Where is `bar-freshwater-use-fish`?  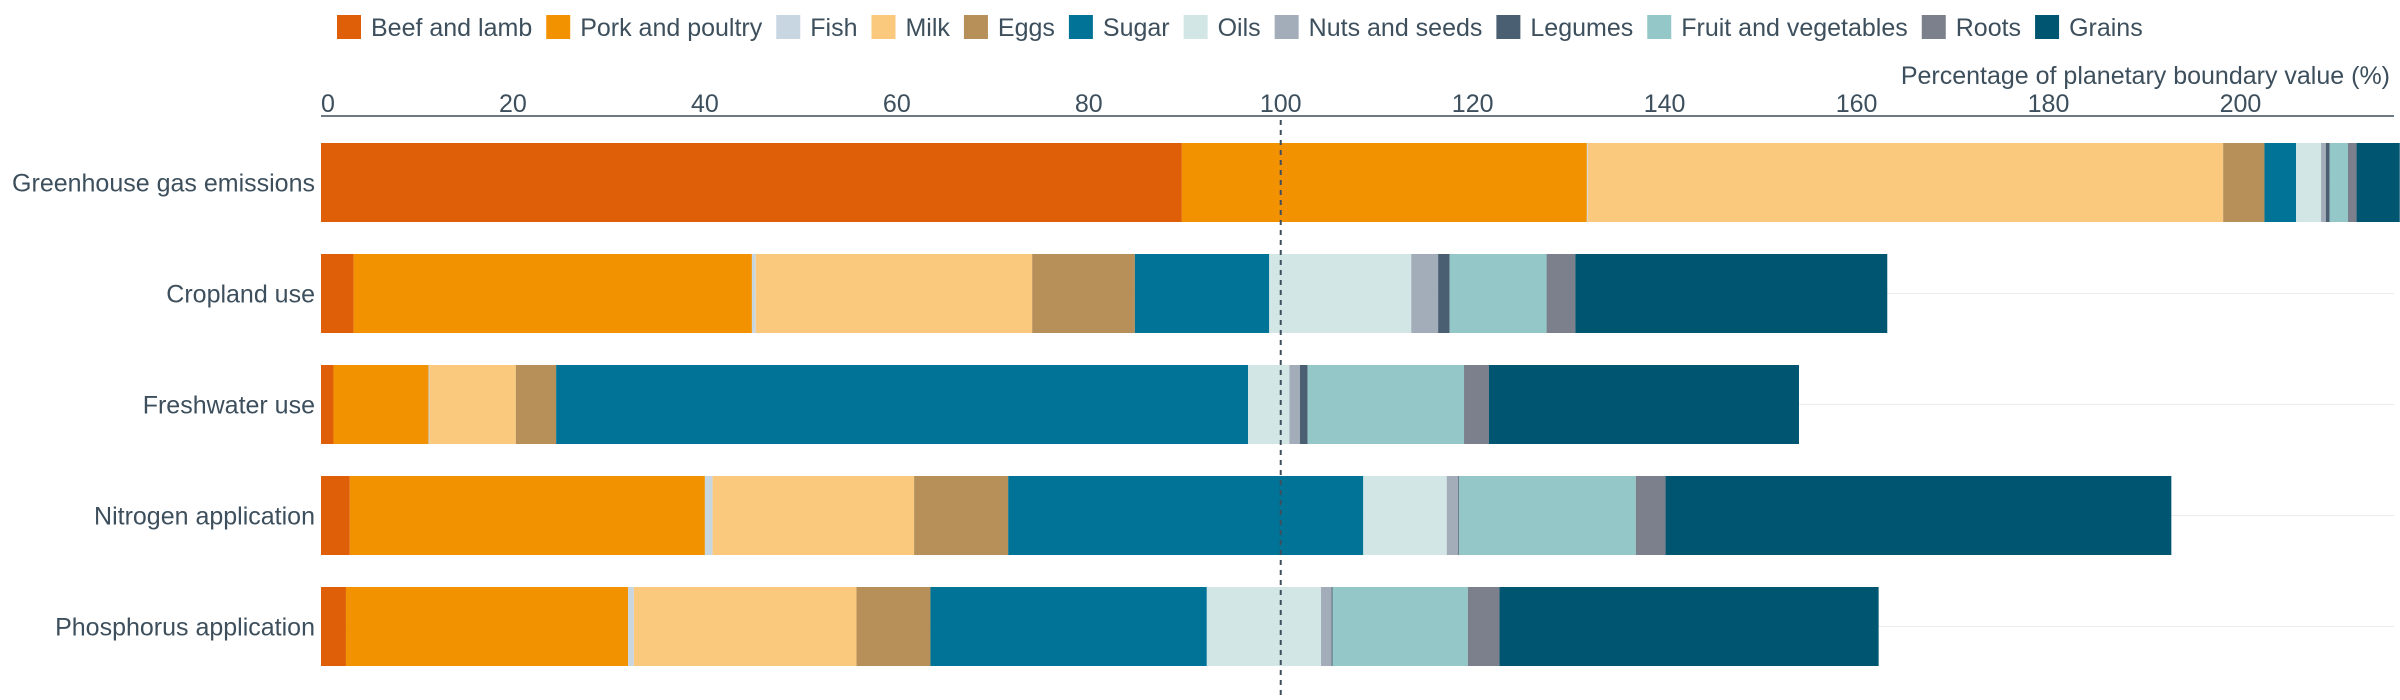
bar-freshwater-use-fish is located at coordinates (429, 404).